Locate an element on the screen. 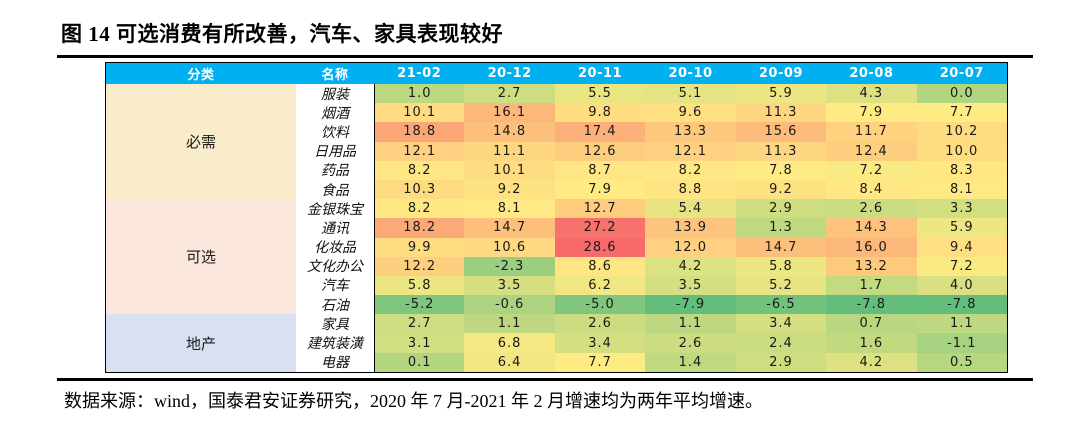  value-cell: 5.8 is located at coordinates (781, 266).